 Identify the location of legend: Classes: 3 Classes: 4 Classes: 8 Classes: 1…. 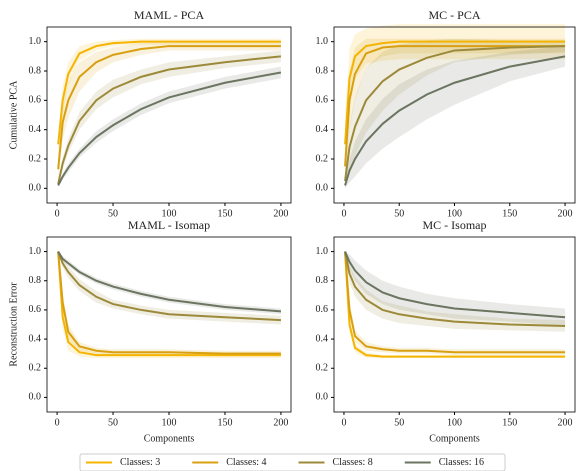
(292, 462).